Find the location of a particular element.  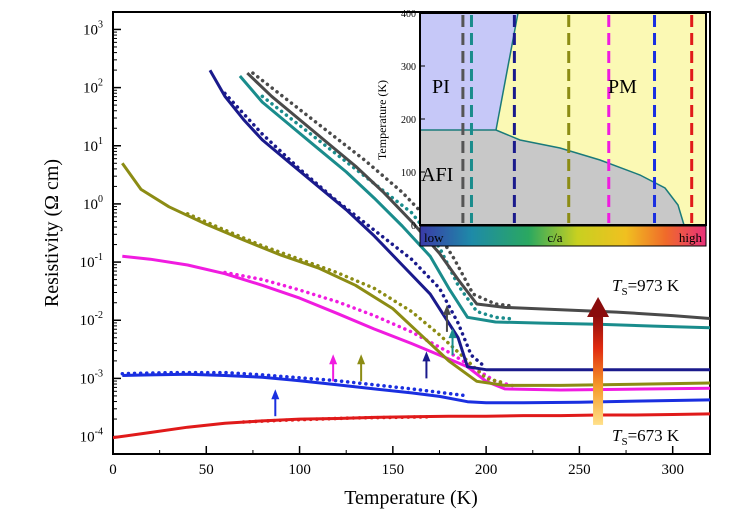

colorbar-mid-label: c/a is located at coordinates (554, 237).